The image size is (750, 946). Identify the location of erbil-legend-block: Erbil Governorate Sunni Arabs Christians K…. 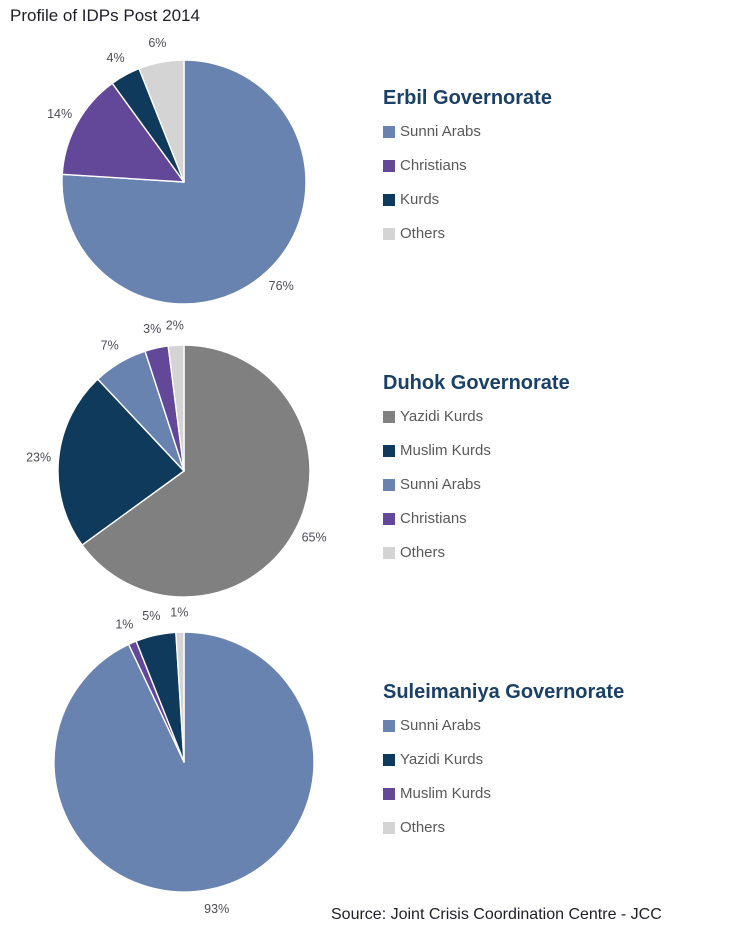
(553, 172).